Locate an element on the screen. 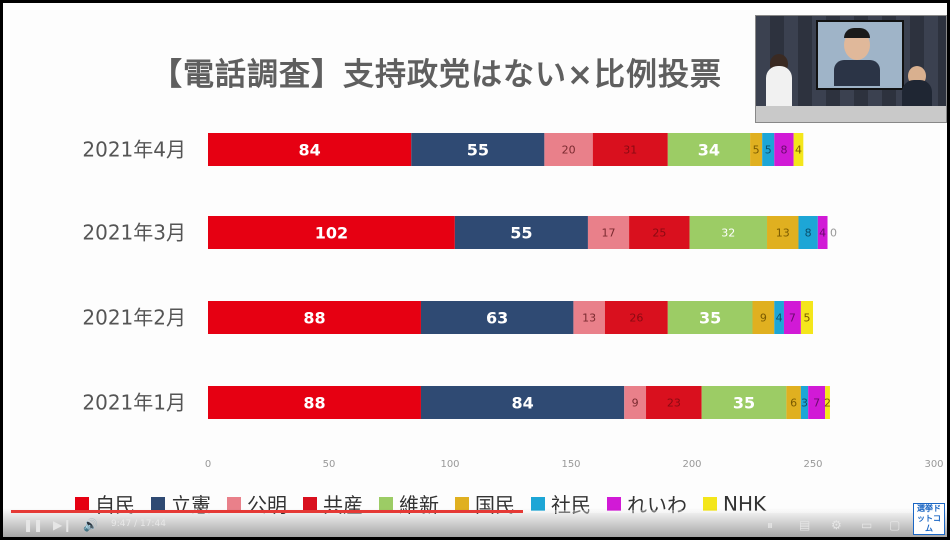  legend-item: 立憲 is located at coordinates (181, 503).